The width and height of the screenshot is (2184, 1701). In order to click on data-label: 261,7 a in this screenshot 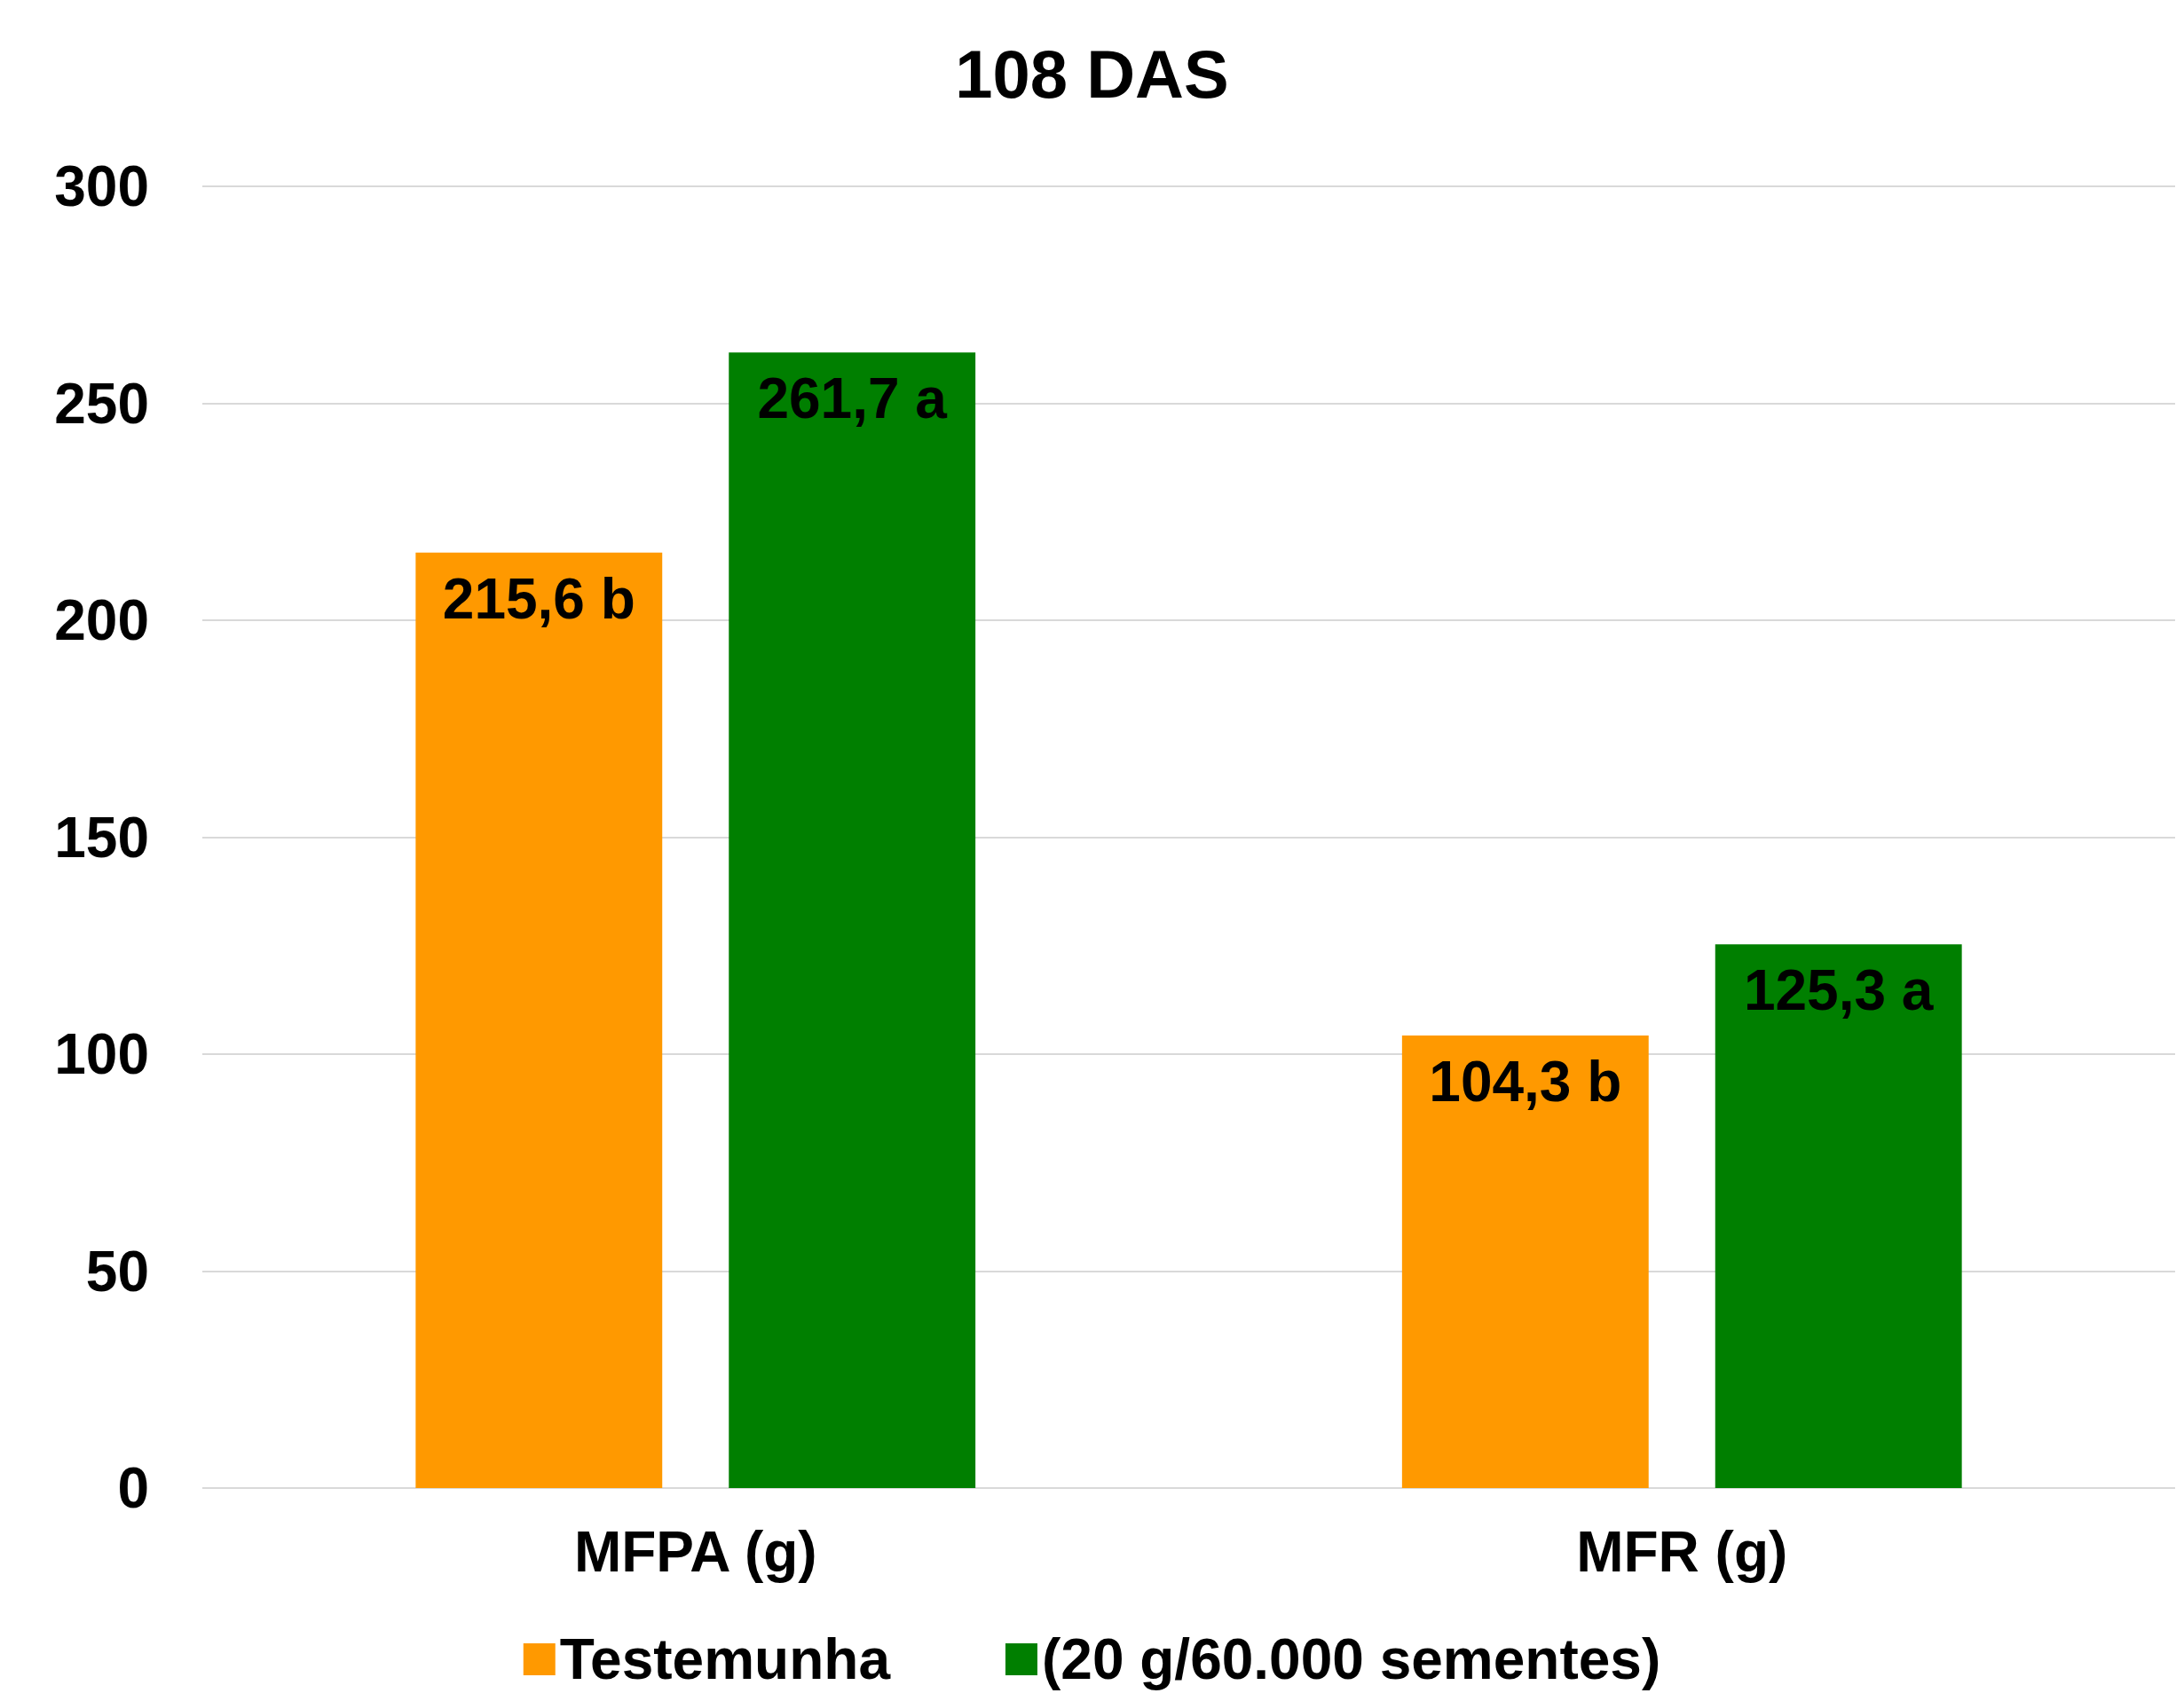, I will do `click(852, 398)`.